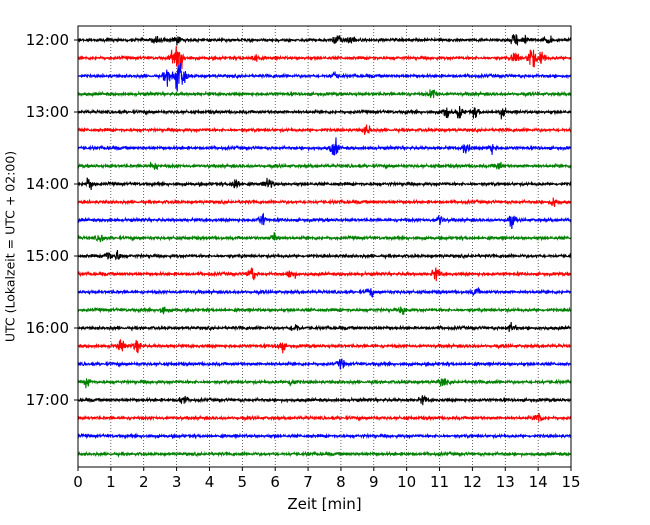  What do you see at coordinates (47, 40) in the screenshot?
I see `y-tick-label-1200: 12:00` at bounding box center [47, 40].